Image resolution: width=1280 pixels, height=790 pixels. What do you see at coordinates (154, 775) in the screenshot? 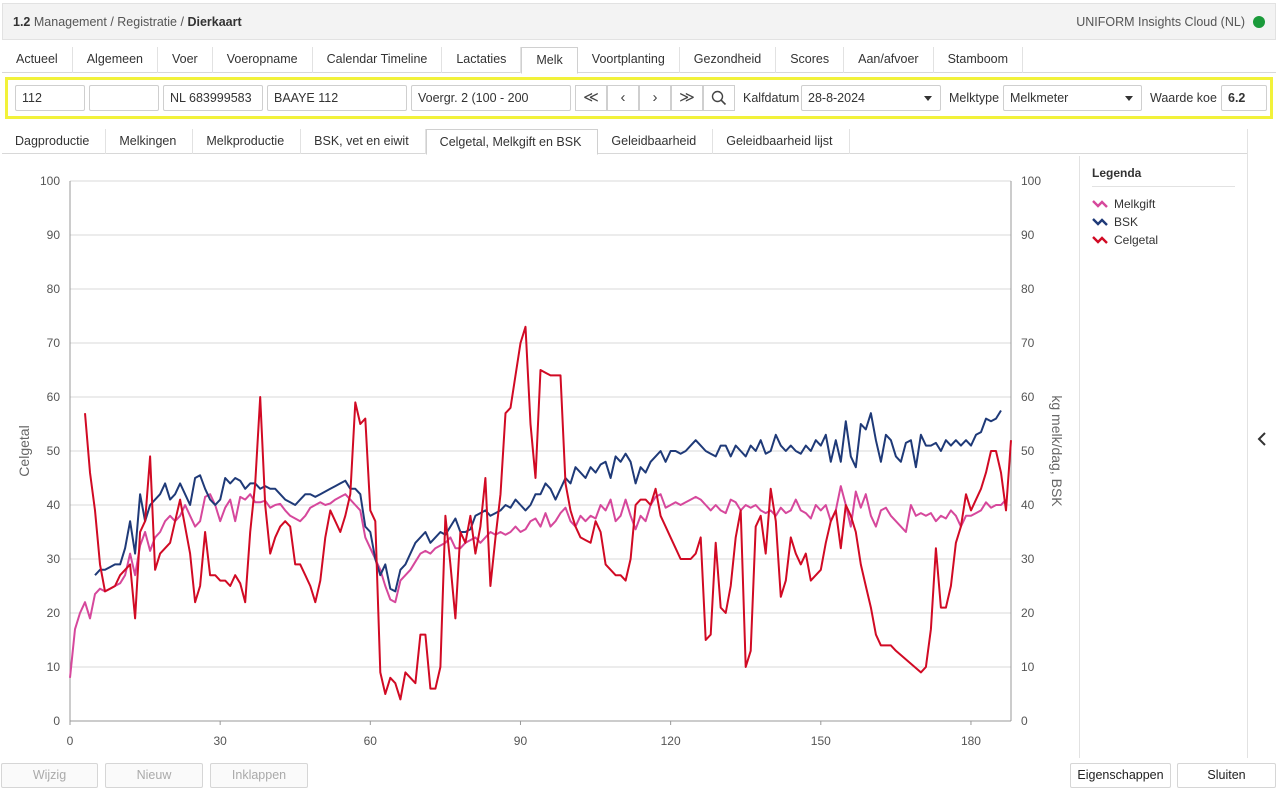
I see `nieuw-button: Nieuw` at bounding box center [154, 775].